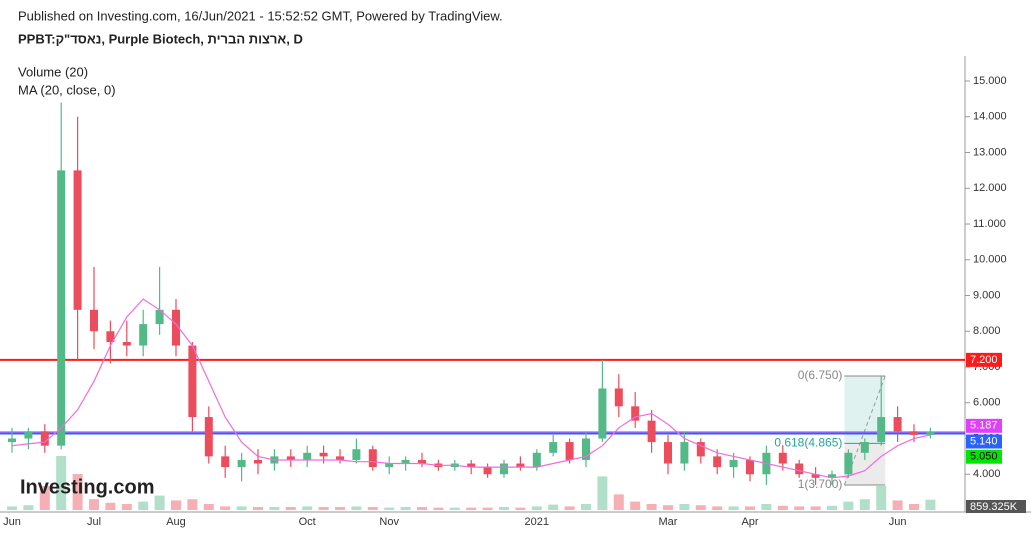  What do you see at coordinates (749, 522) in the screenshot?
I see `x-tick-label: Apr` at bounding box center [749, 522].